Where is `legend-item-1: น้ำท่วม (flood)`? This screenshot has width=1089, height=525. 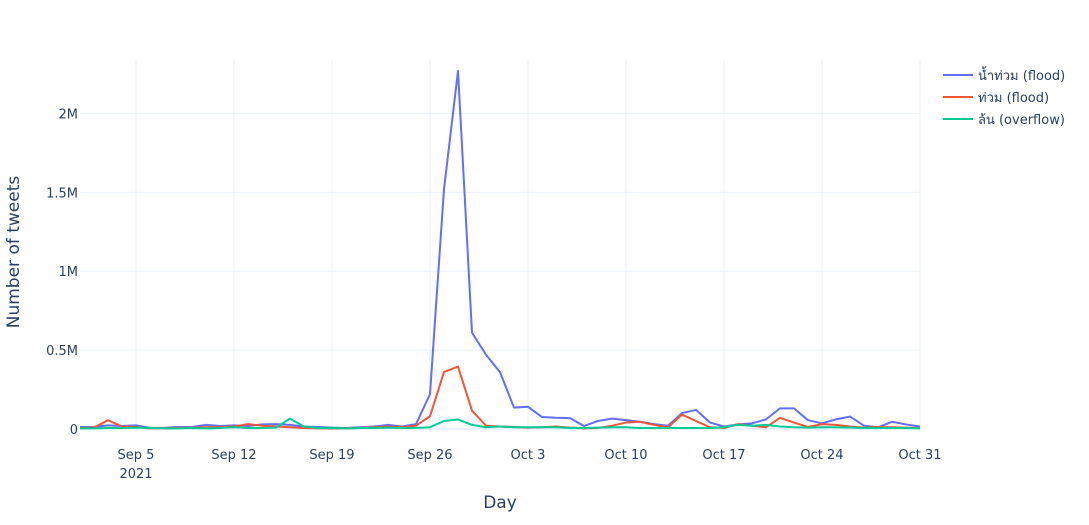 legend-item-1: น้ำท่วม (flood) is located at coordinates (1004, 75).